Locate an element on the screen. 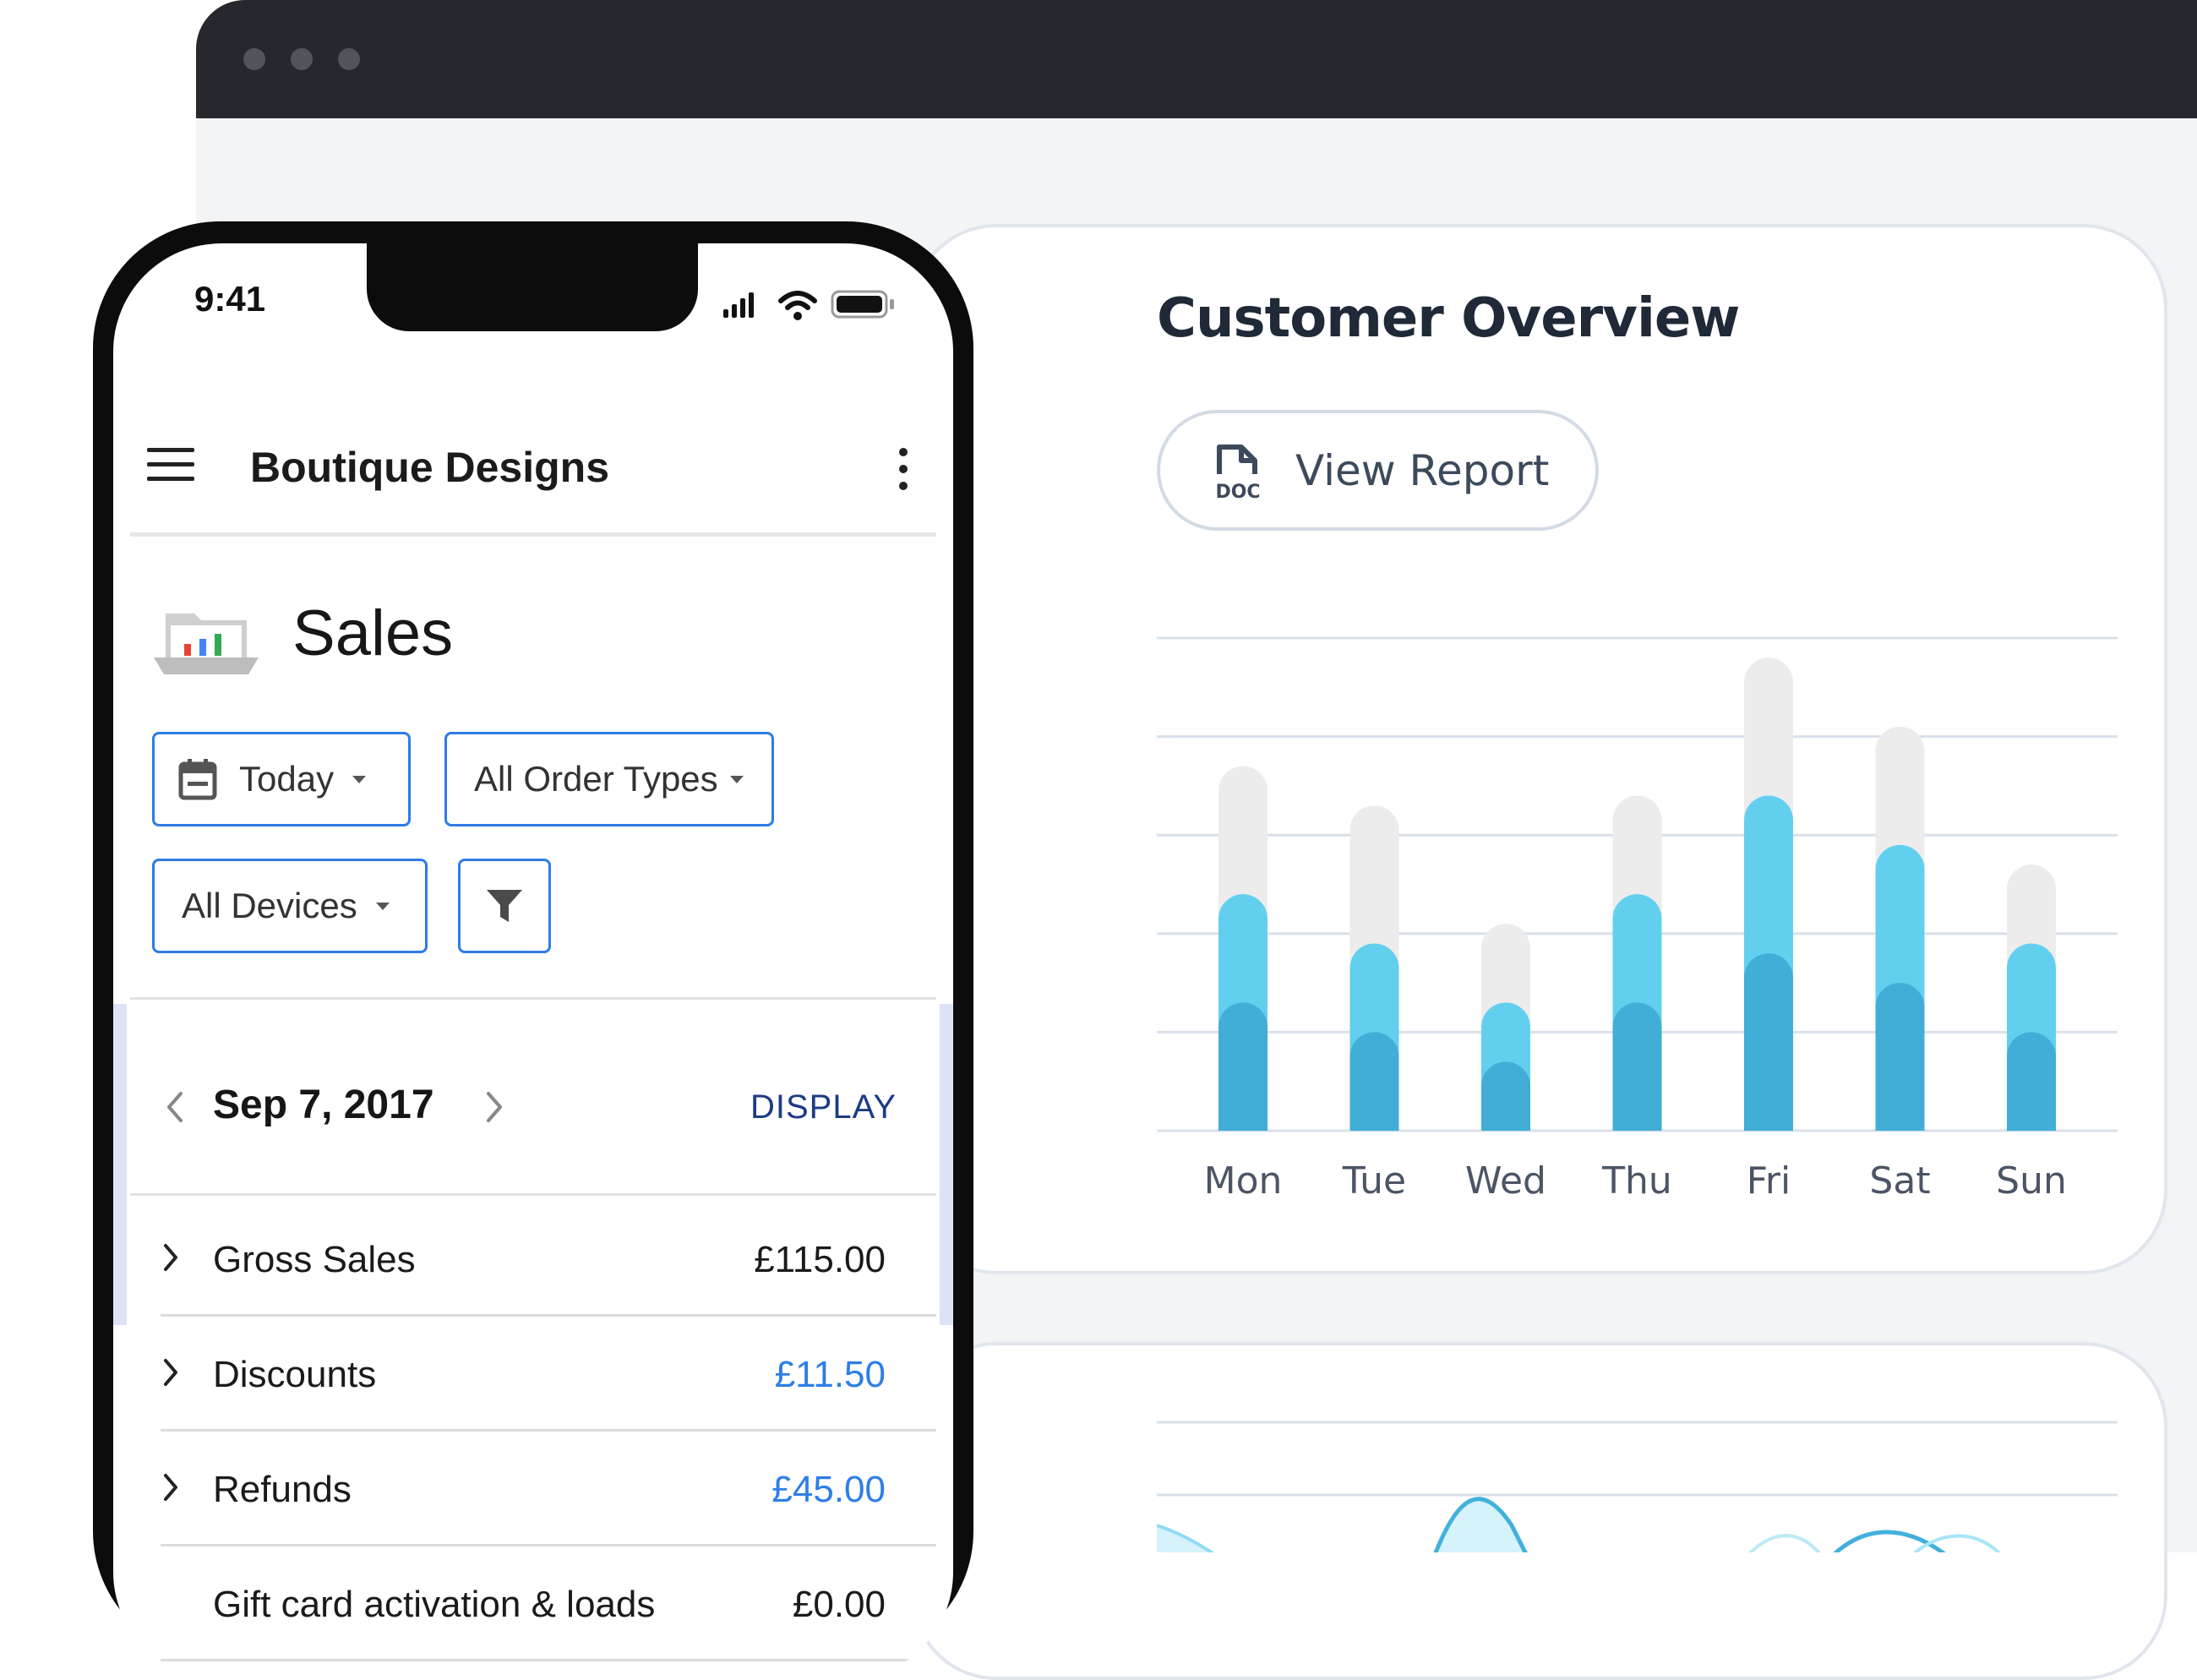 This screenshot has height=1680, width=2197. x-tick-label: Sun is located at coordinates (2031, 1181).